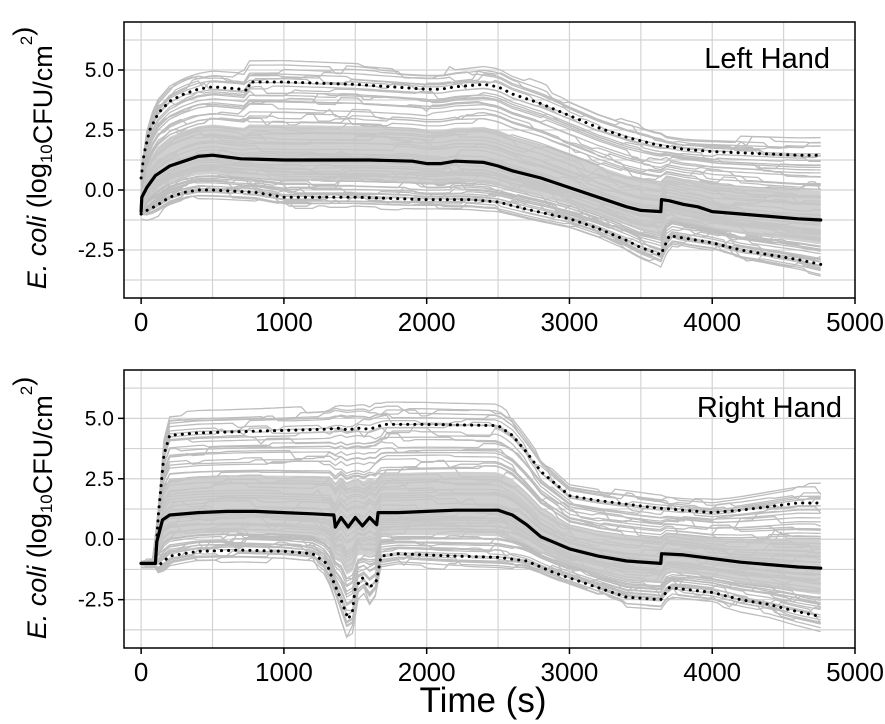 This screenshot has height=724, width=885. I want to click on panel-title: Left Hand, so click(767, 59).